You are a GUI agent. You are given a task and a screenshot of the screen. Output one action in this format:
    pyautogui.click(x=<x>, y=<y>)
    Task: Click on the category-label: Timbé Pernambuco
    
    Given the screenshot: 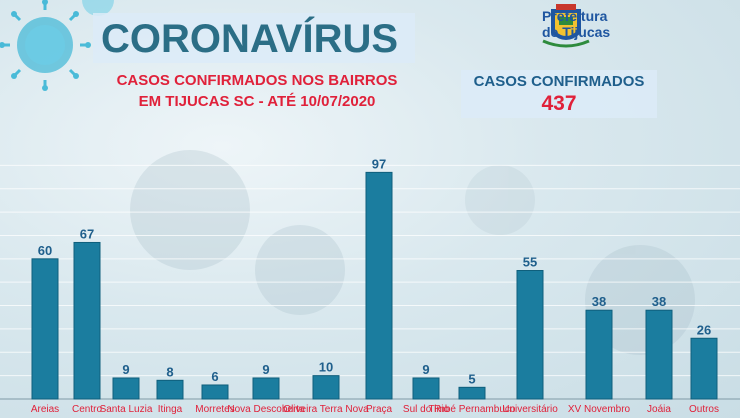 What is the action you would take?
    pyautogui.click(x=472, y=409)
    